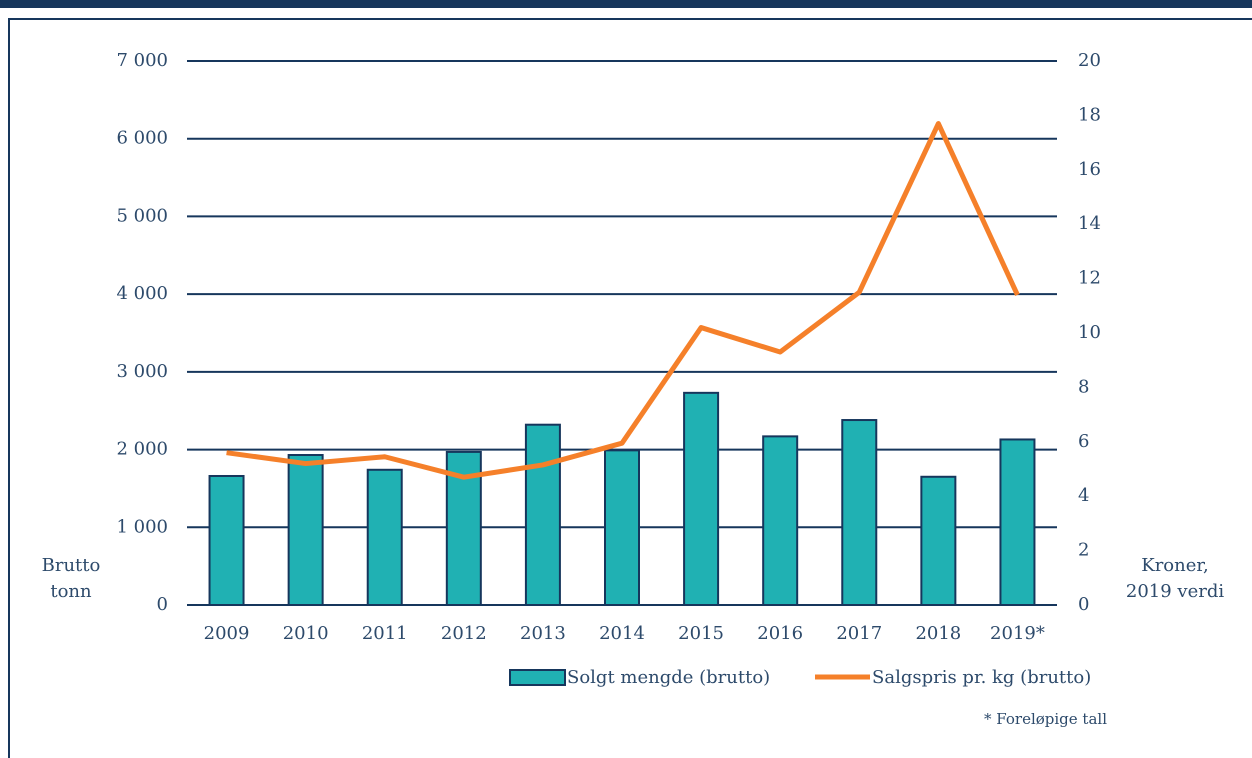 Image resolution: width=1252 pixels, height=758 pixels. Describe the element at coordinates (306, 633) in the screenshot. I see `x-tick-label: 2010` at that location.